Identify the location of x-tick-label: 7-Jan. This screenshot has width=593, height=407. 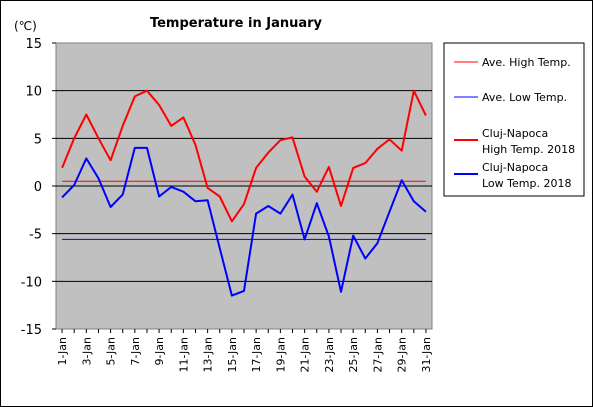
(135, 351).